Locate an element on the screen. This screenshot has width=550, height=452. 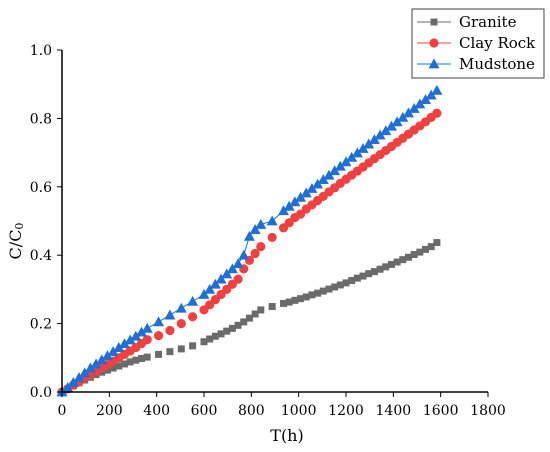
legend: Granite Clay Rock Mudstone is located at coordinates (478, 43).